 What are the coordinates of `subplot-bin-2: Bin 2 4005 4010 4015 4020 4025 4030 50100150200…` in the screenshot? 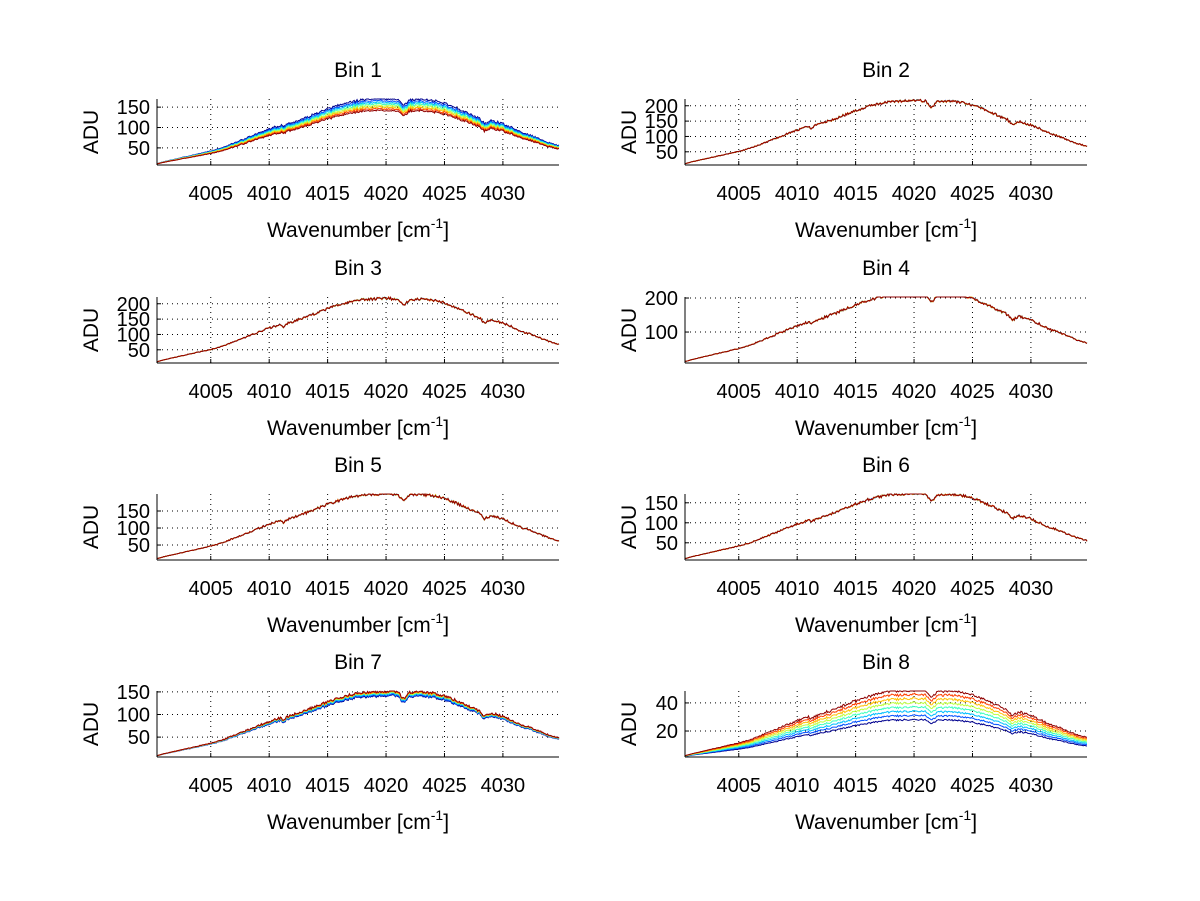 It's located at (853, 150).